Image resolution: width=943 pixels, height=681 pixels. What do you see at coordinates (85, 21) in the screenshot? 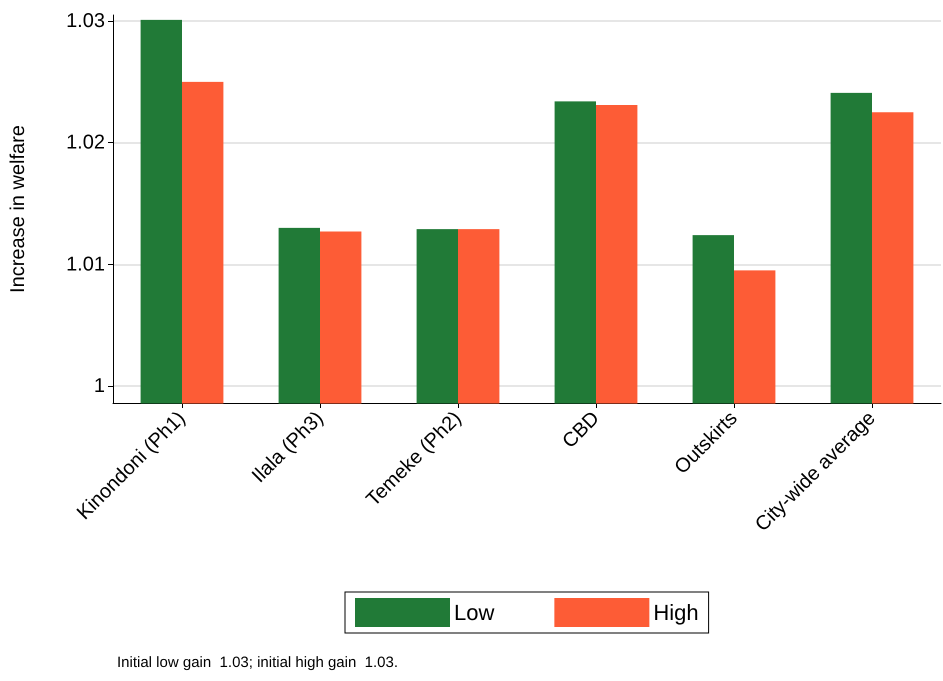
I see `y-tick-label: 1.03` at bounding box center [85, 21].